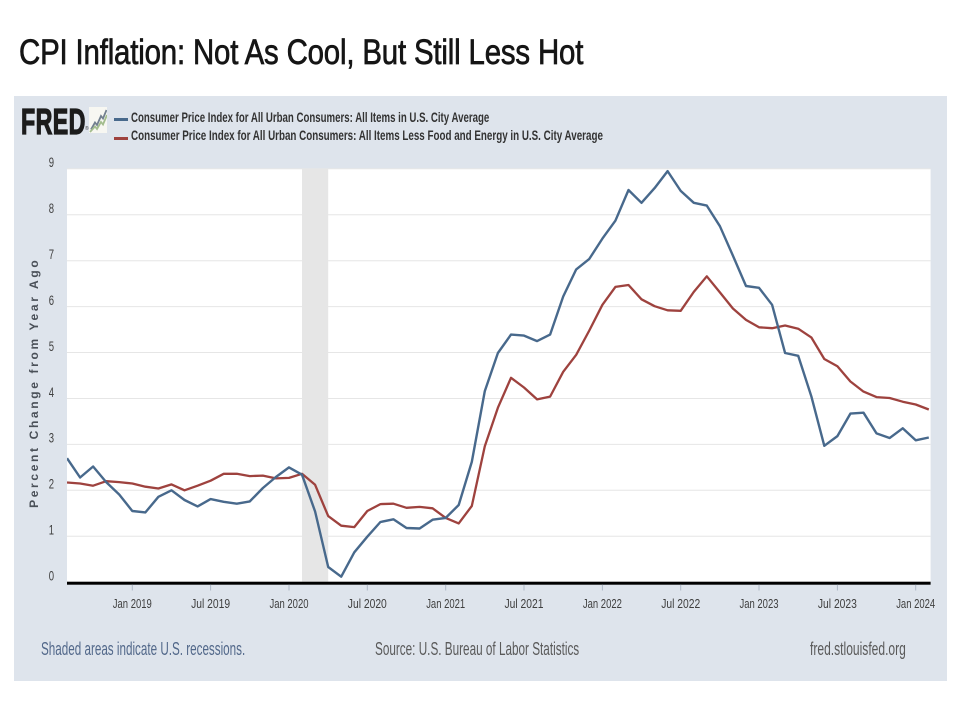  I want to click on svg-text: Jan 2021, so click(445, 603).